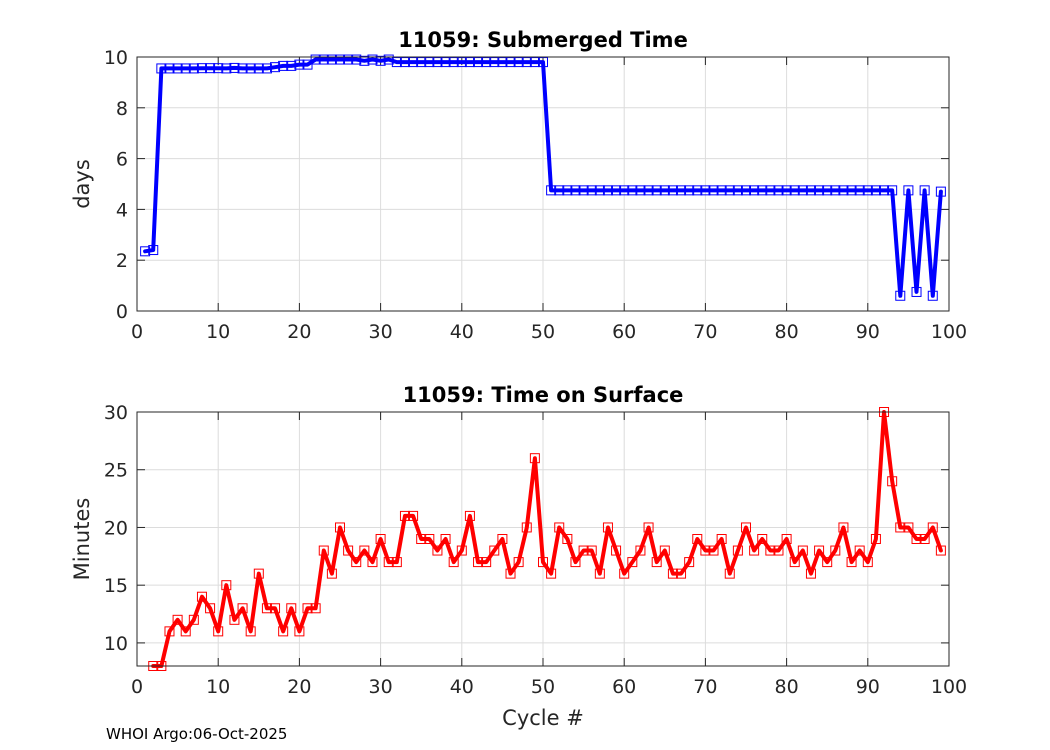 The image size is (1050, 750). I want to click on y-tick-label: 10, so click(116, 644).